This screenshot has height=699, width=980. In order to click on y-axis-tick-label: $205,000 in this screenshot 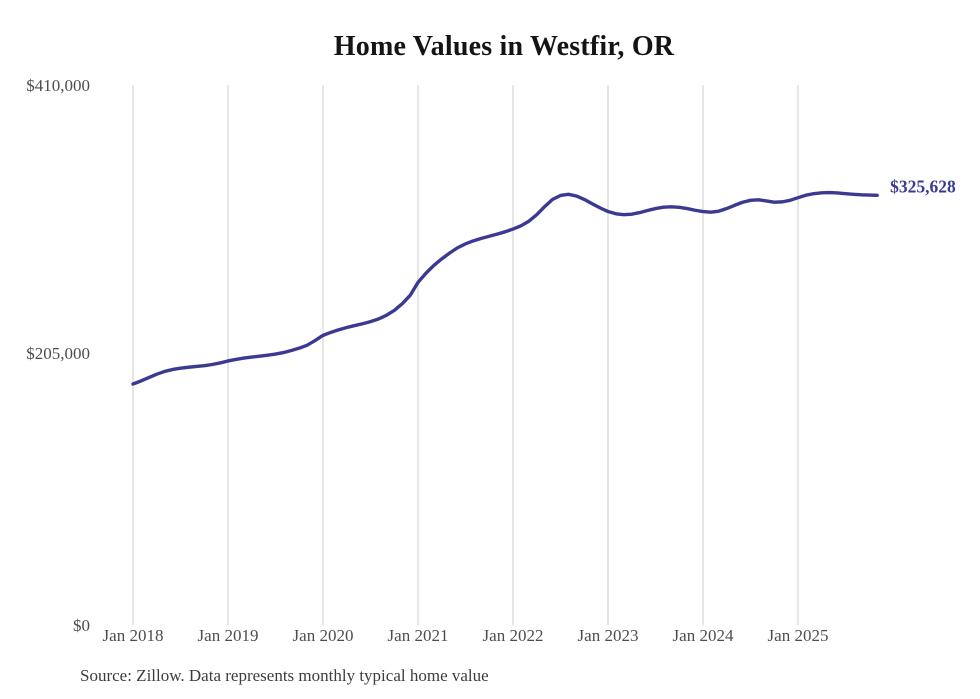, I will do `click(58, 353)`.